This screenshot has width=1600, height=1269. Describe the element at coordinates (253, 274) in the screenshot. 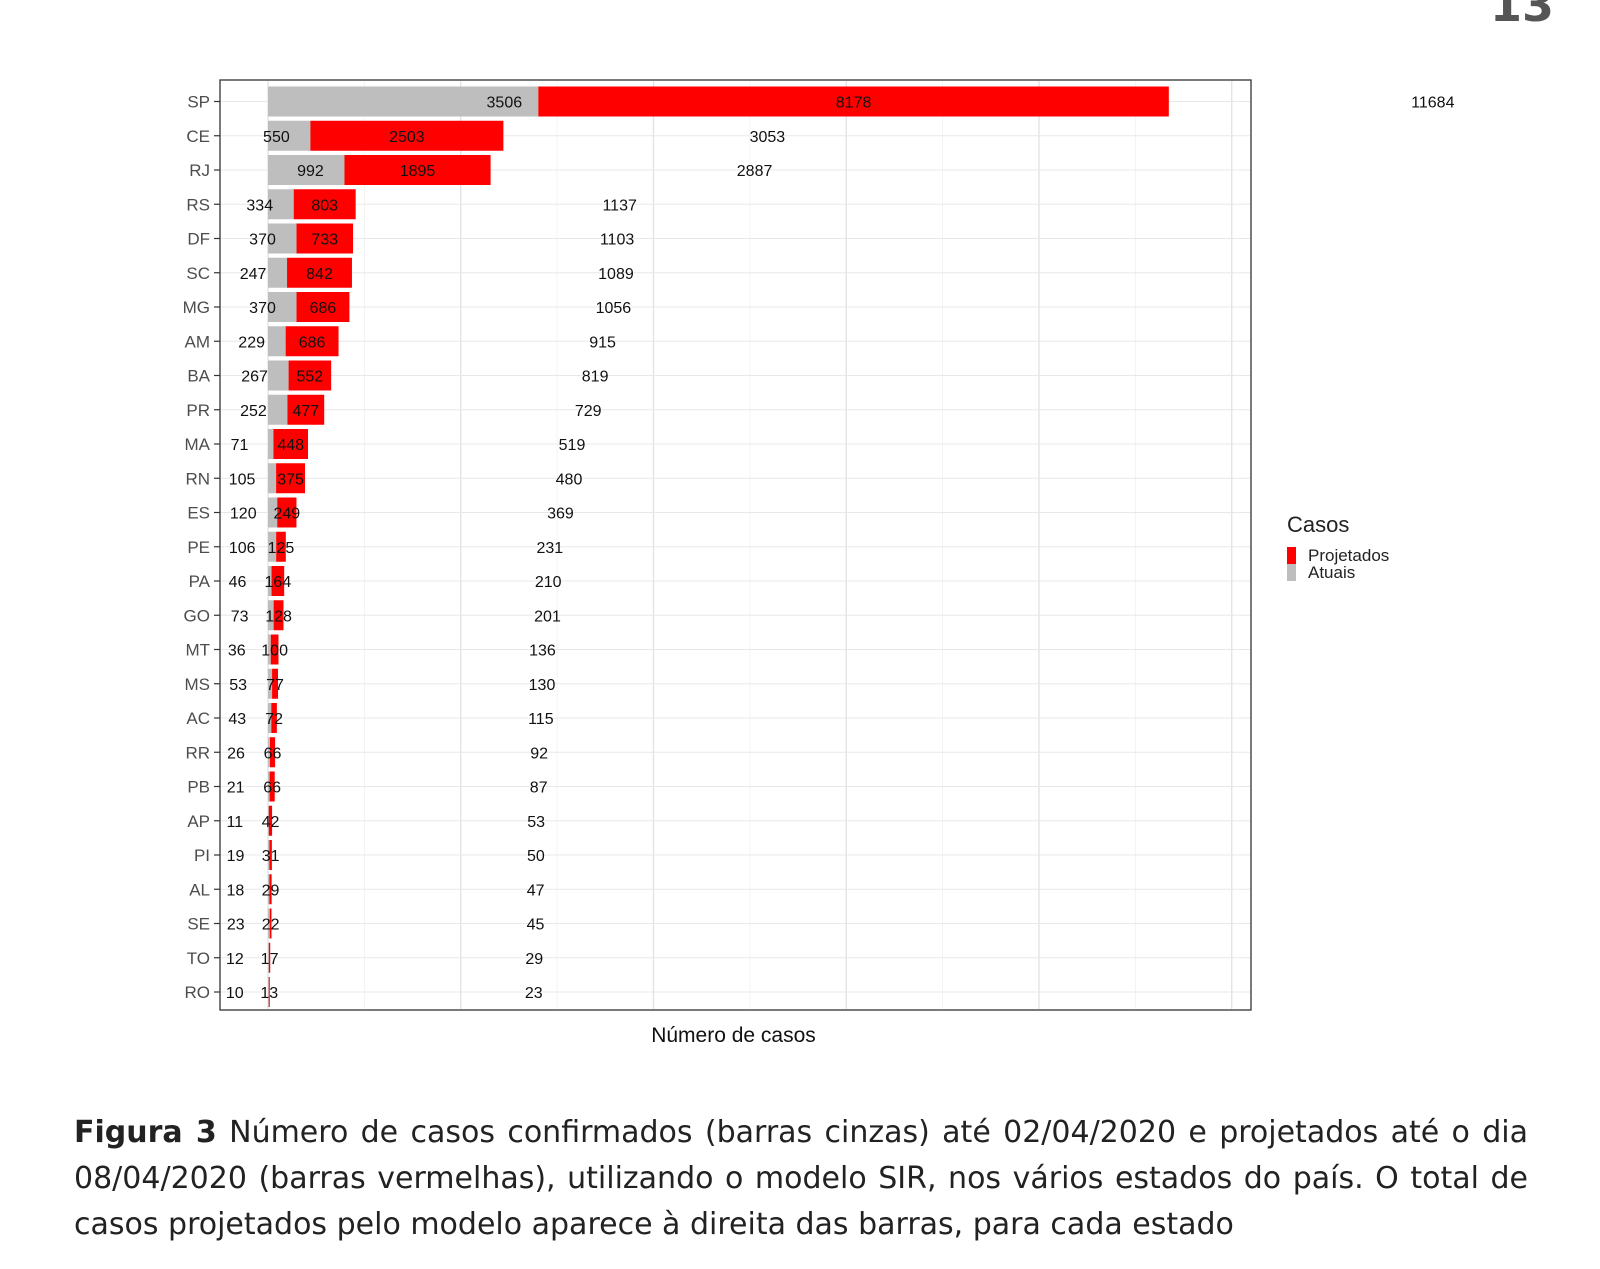

I see `data-label-atuais: 247` at that location.